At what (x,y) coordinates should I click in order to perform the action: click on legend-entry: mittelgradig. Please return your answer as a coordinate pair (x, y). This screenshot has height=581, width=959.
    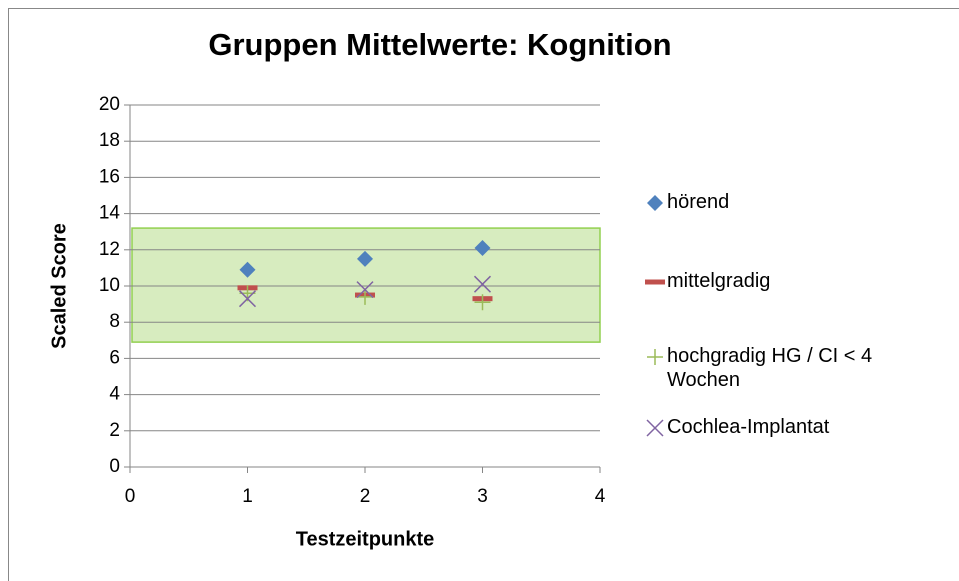
    Looking at the image, I should click on (719, 281).